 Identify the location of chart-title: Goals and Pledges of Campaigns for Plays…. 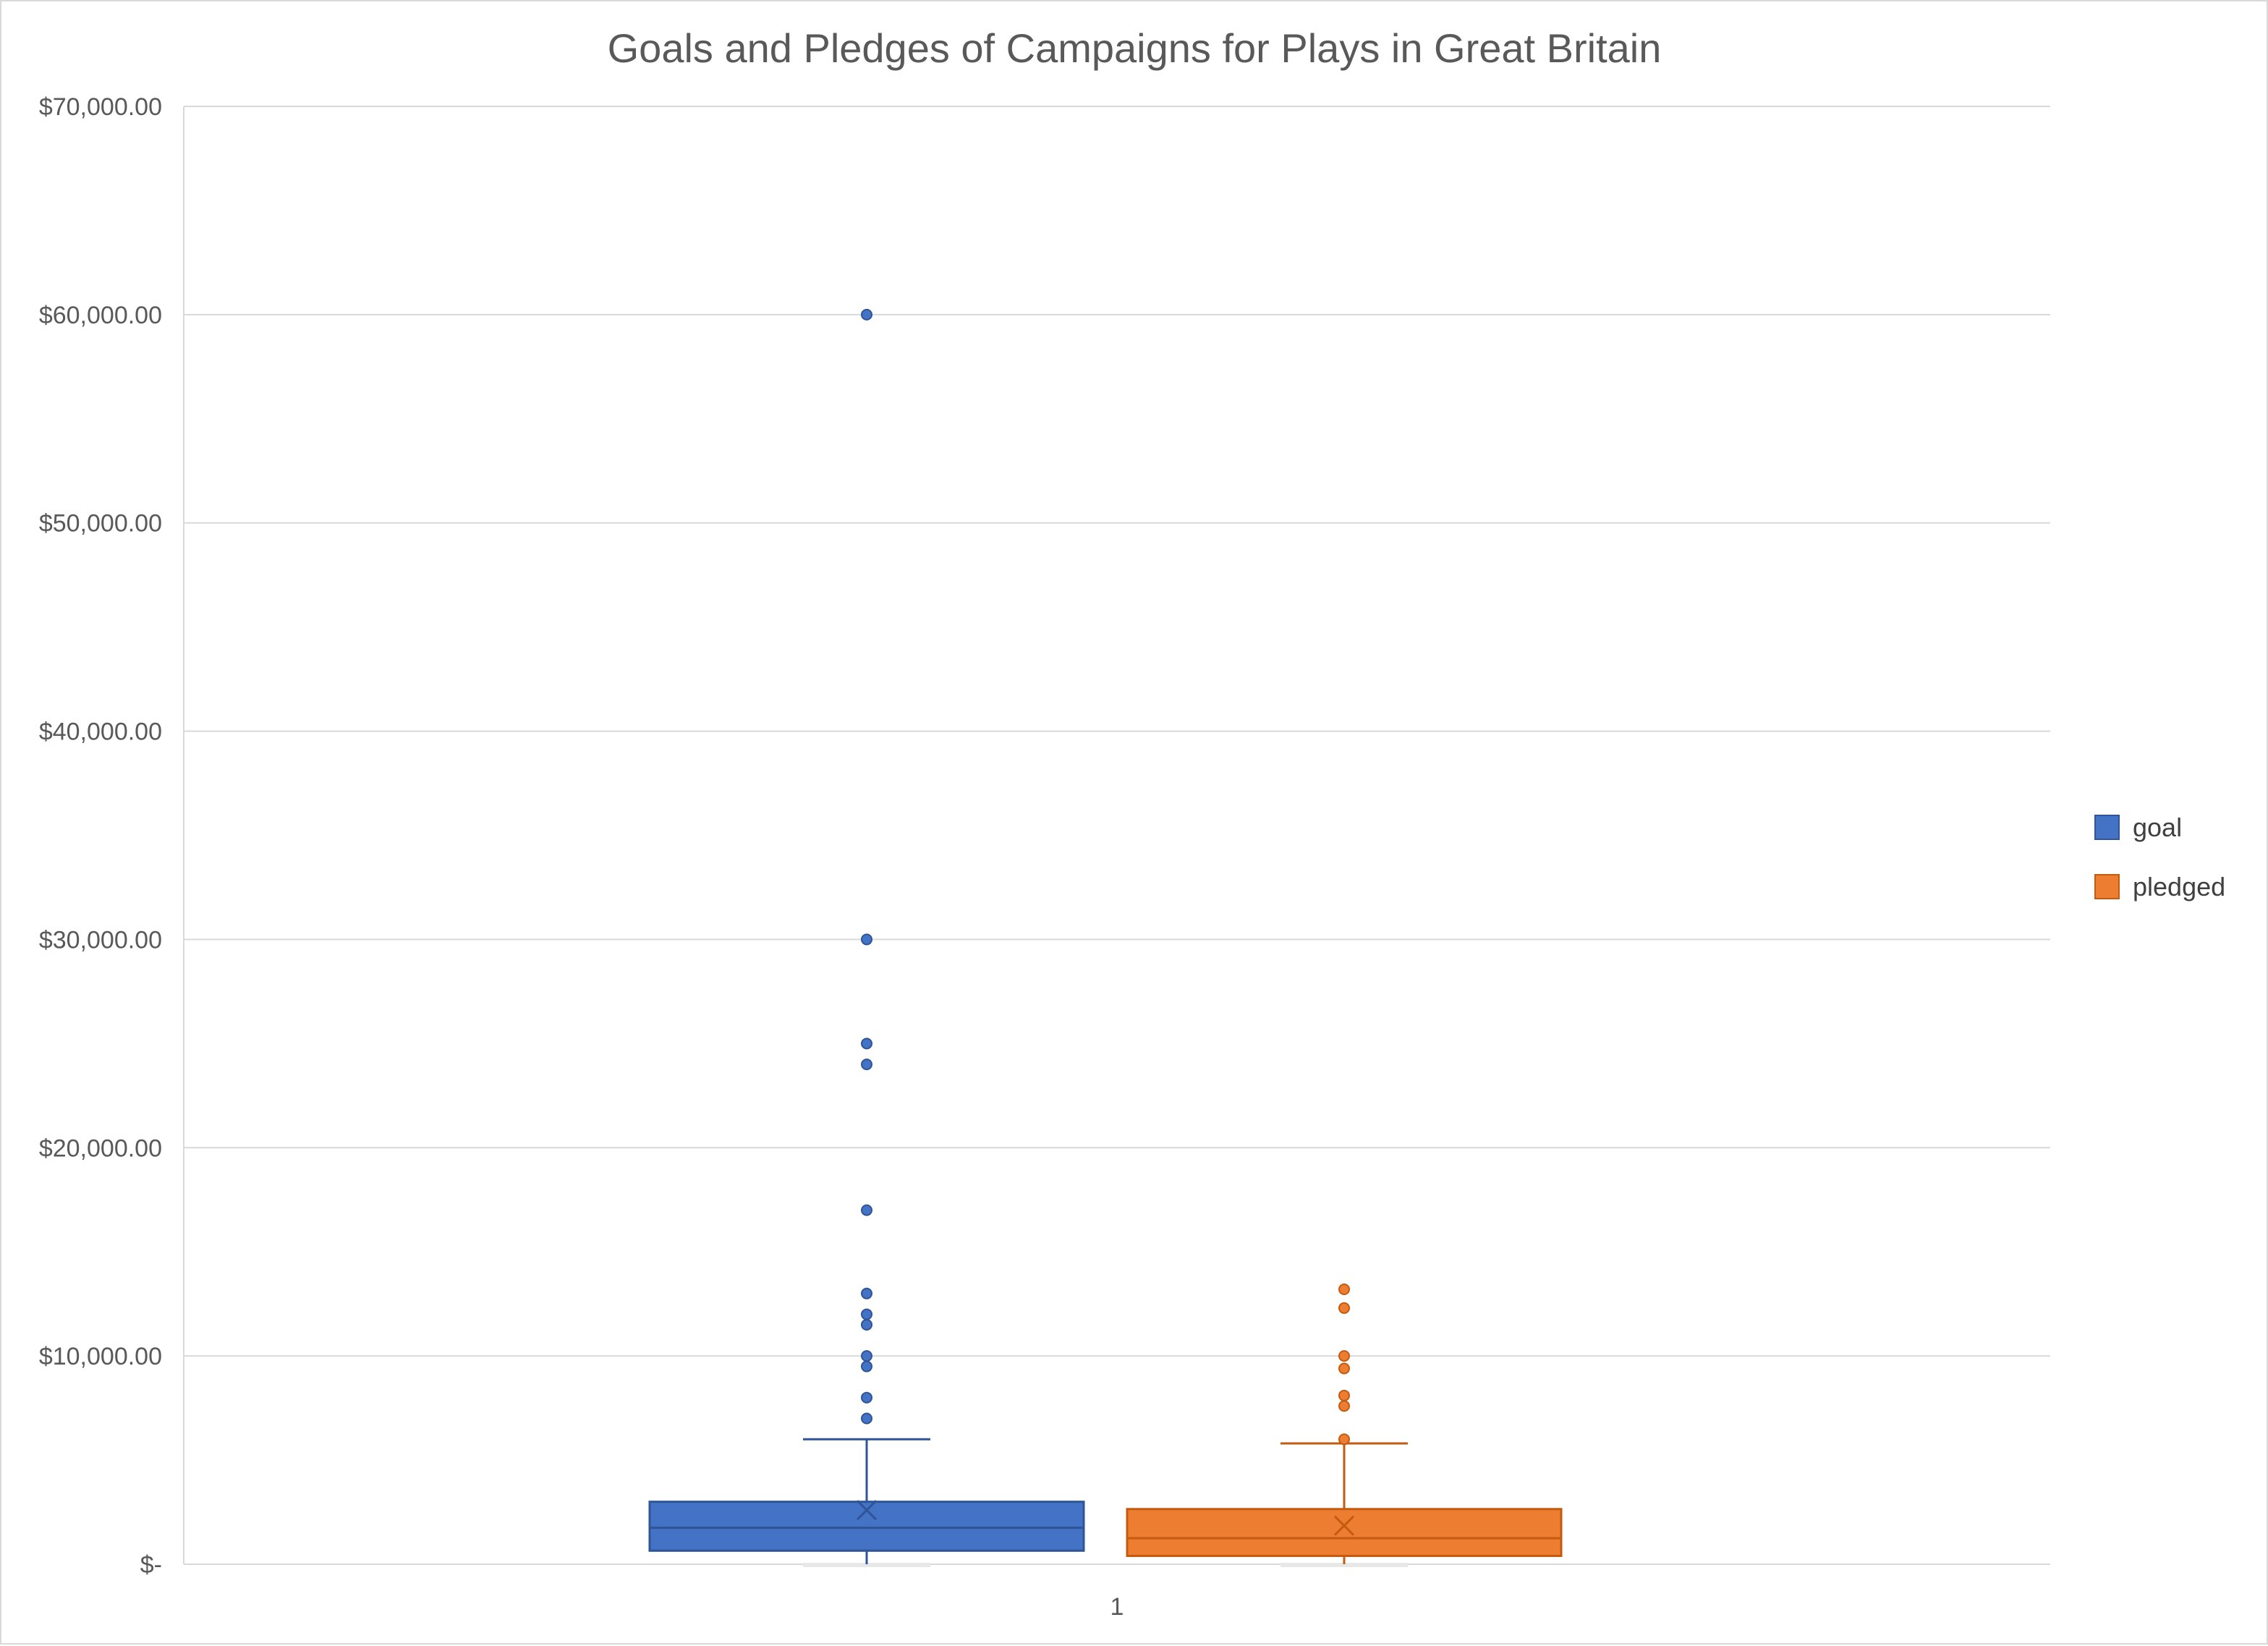
(1135, 48).